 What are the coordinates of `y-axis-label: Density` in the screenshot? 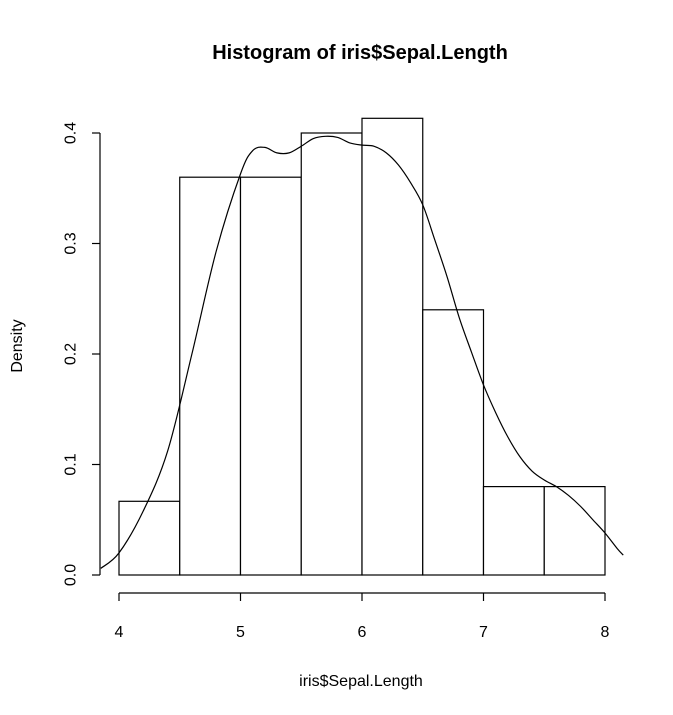 It's located at (17, 345).